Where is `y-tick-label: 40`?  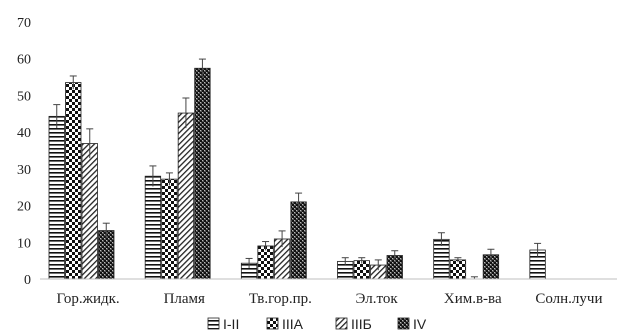
y-tick-label: 40 is located at coordinates (24, 133).